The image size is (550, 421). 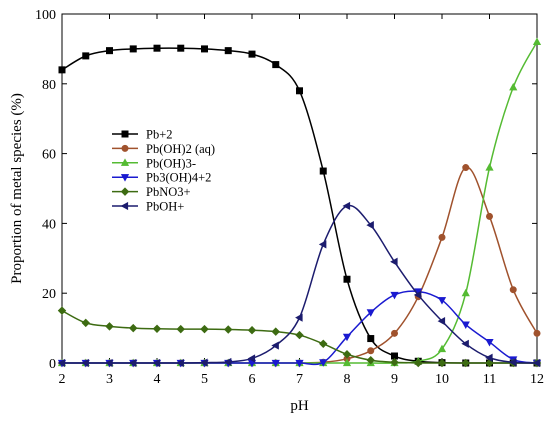 I want to click on legend-label: PbNO3+, so click(x=168, y=192).